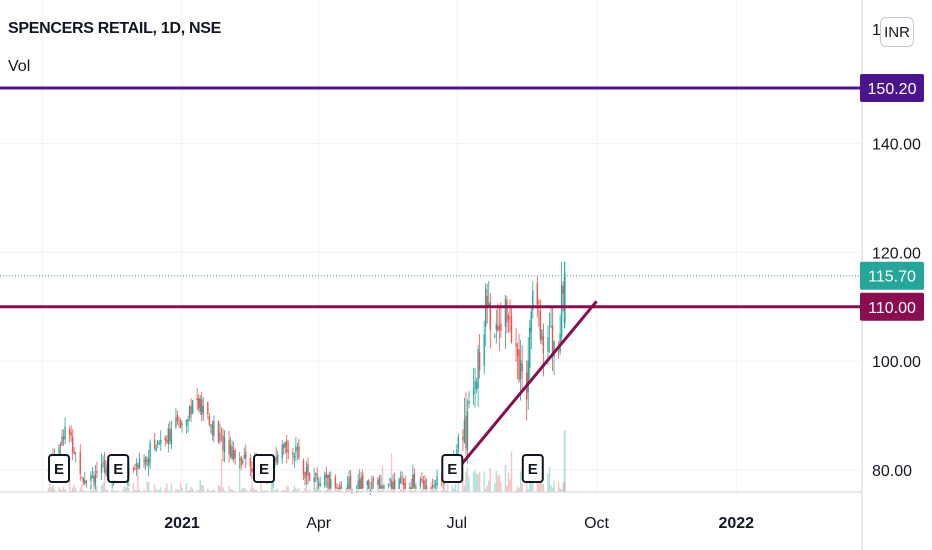 This screenshot has height=550, width=932. I want to click on last-price-tag-box, so click(892, 275).